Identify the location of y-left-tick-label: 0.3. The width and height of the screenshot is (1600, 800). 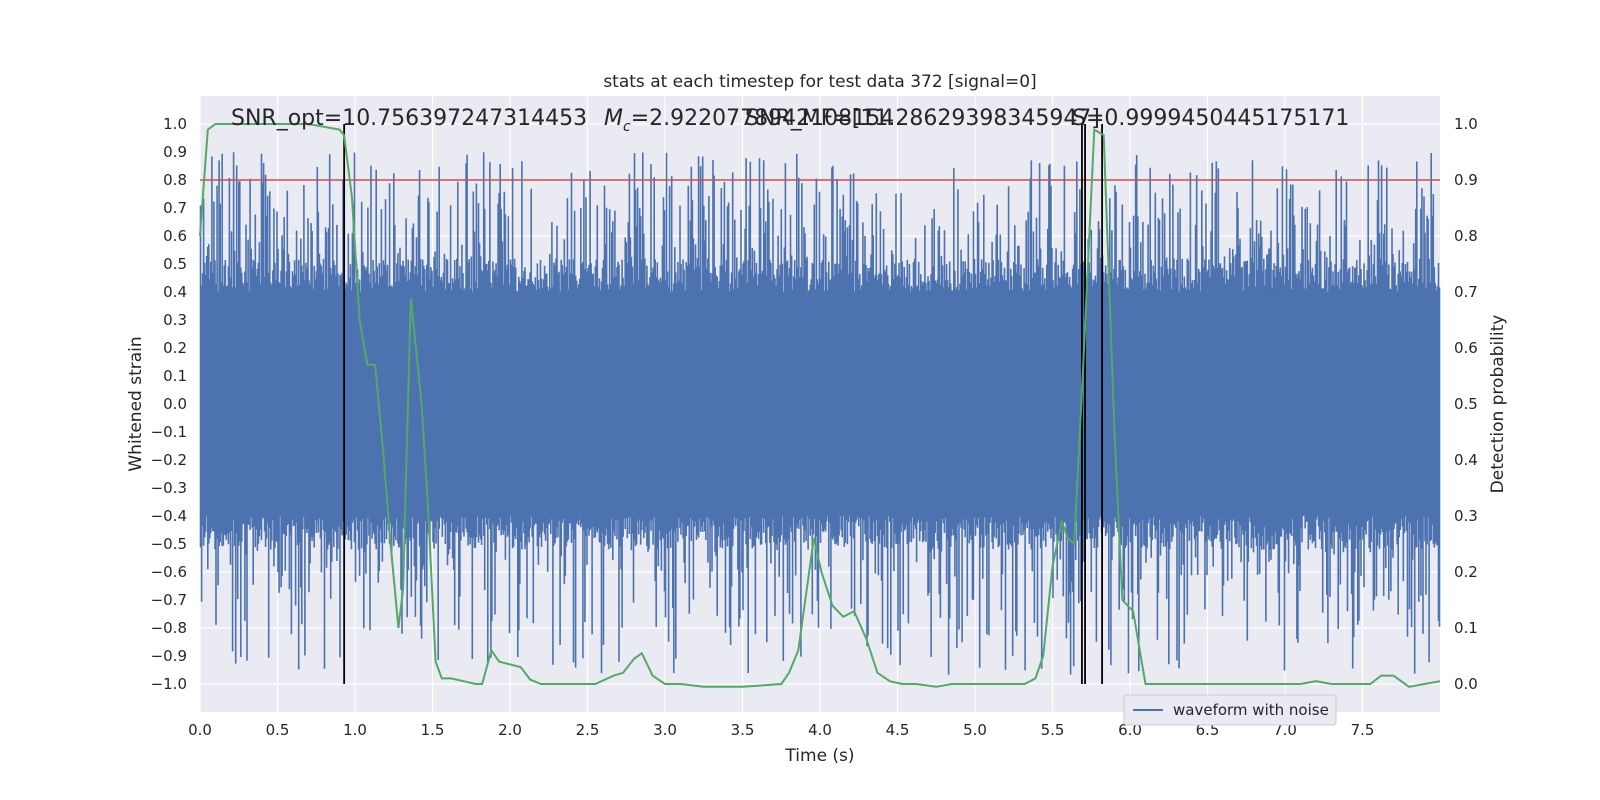
(175, 320).